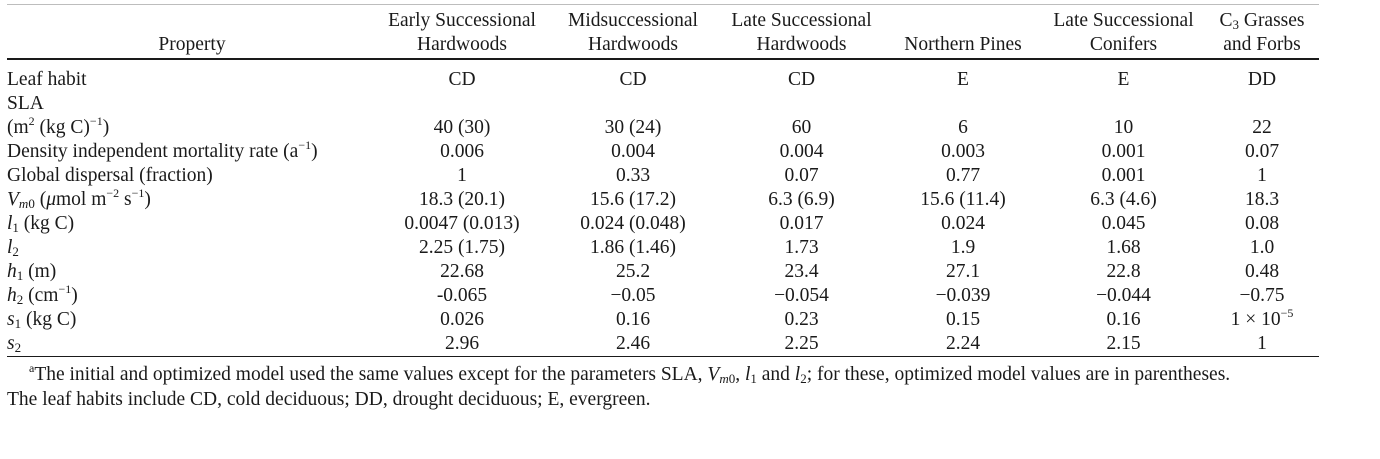 The height and width of the screenshot is (459, 1380). I want to click on table-cell: 1.9, so click(963, 247).